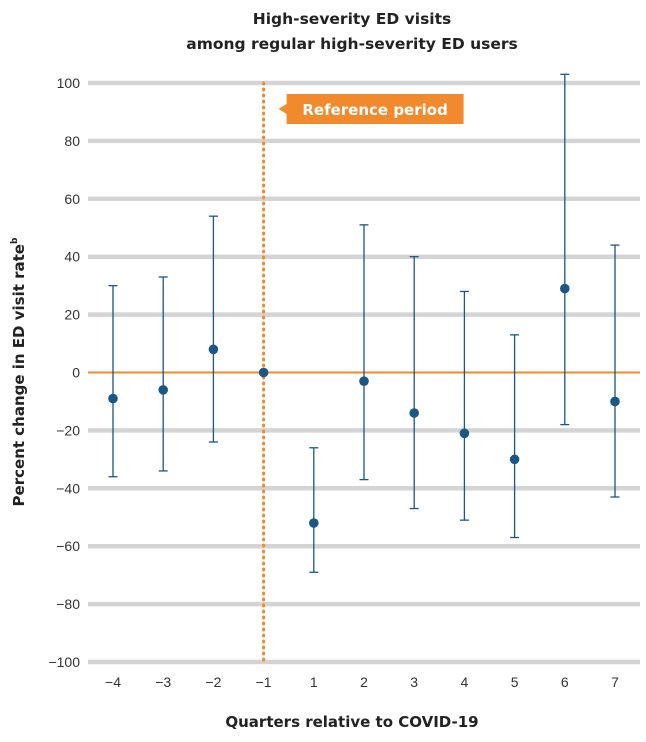  I want to click on x-tick-label: −1, so click(264, 682).